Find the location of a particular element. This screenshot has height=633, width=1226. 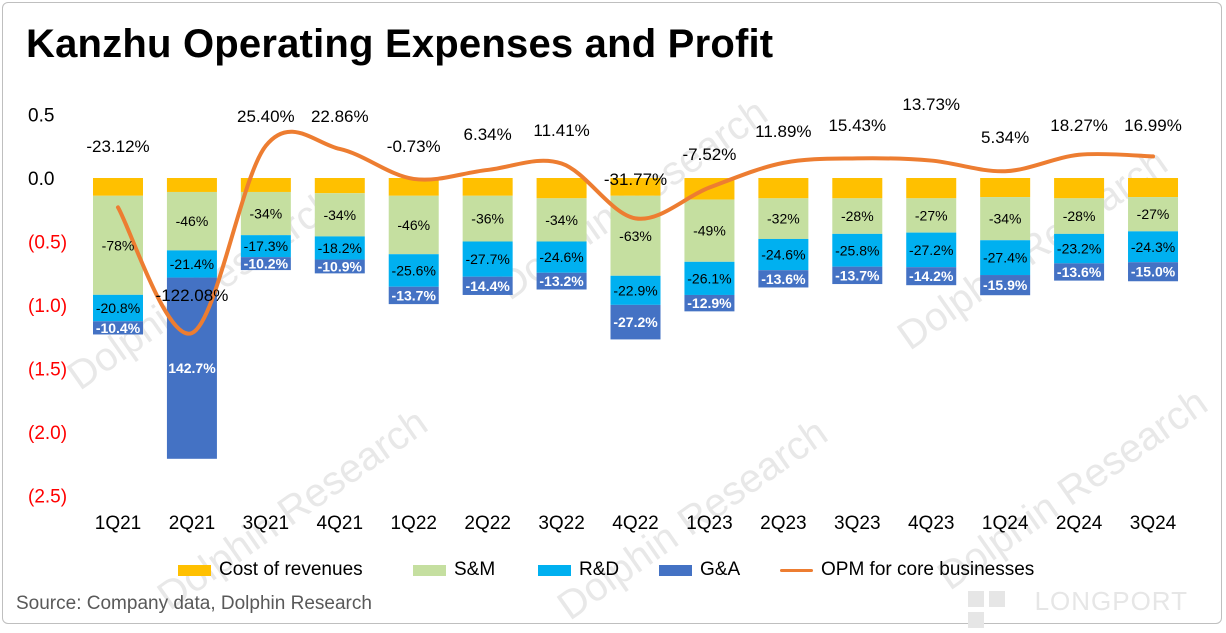

bar-label-rd: -25.8% is located at coordinates (857, 250).